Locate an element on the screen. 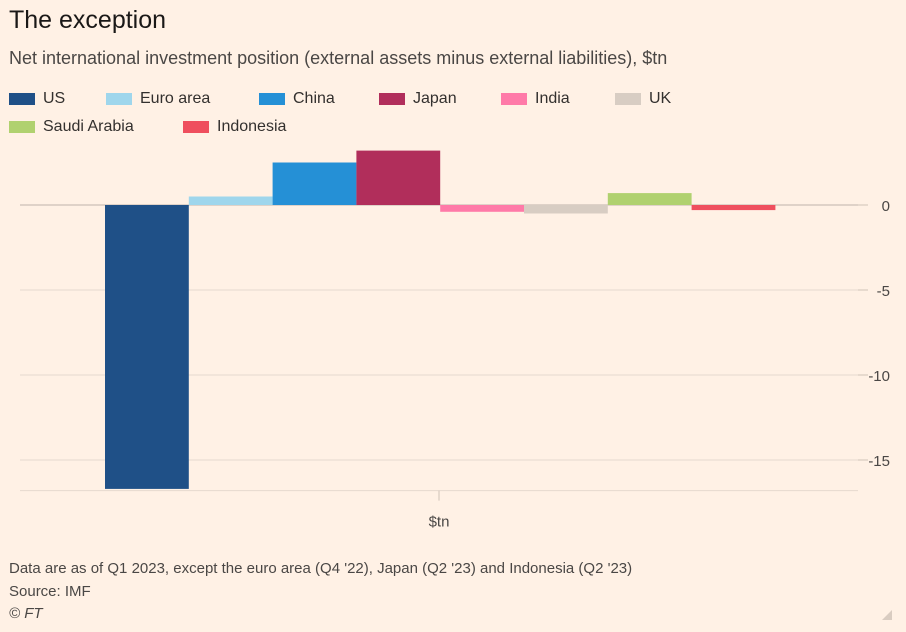 The image size is (906, 632). legend-item-japan: Japan is located at coordinates (418, 99).